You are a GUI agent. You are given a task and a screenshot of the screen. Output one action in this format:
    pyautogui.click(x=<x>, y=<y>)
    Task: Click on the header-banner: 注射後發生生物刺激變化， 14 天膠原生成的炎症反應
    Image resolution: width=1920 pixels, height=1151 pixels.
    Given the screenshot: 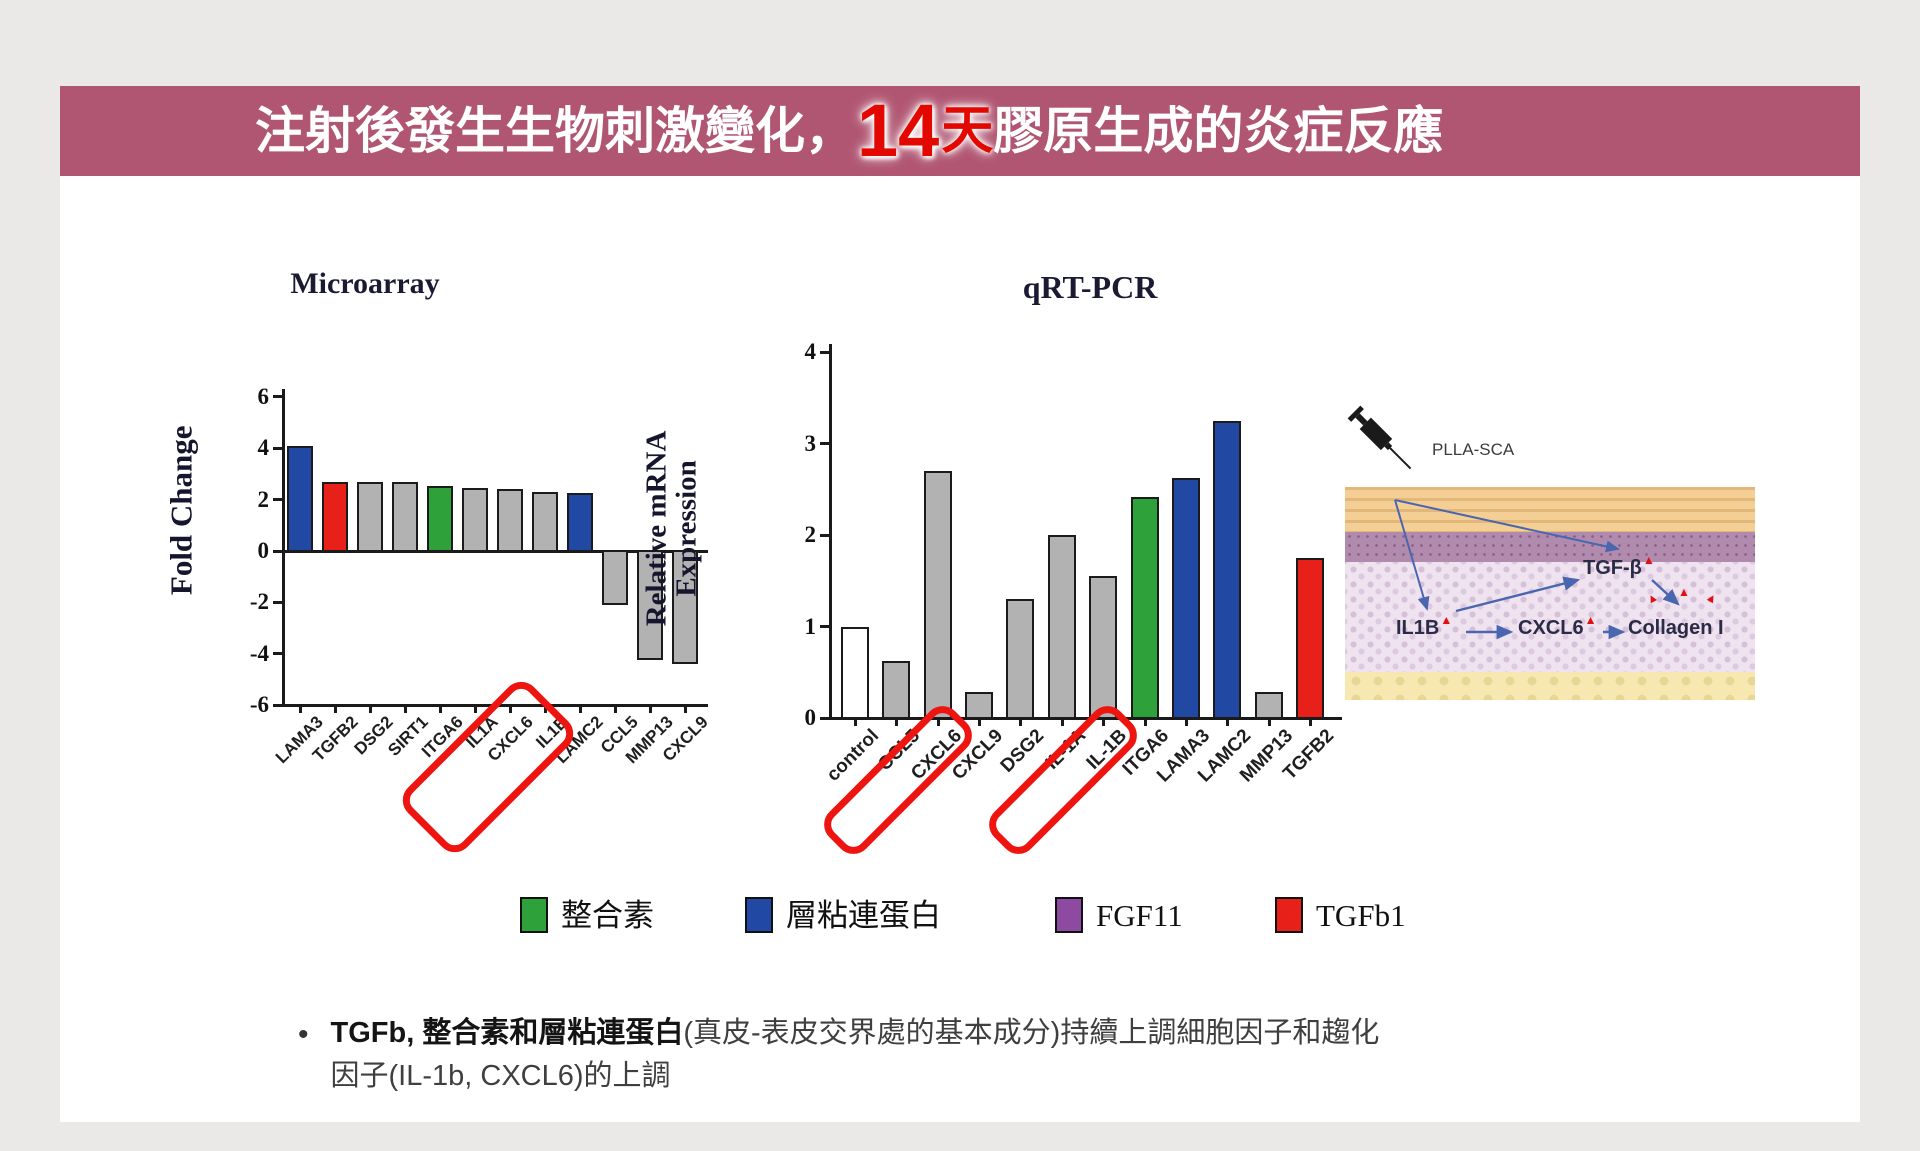 What is the action you would take?
    pyautogui.click(x=960, y=131)
    